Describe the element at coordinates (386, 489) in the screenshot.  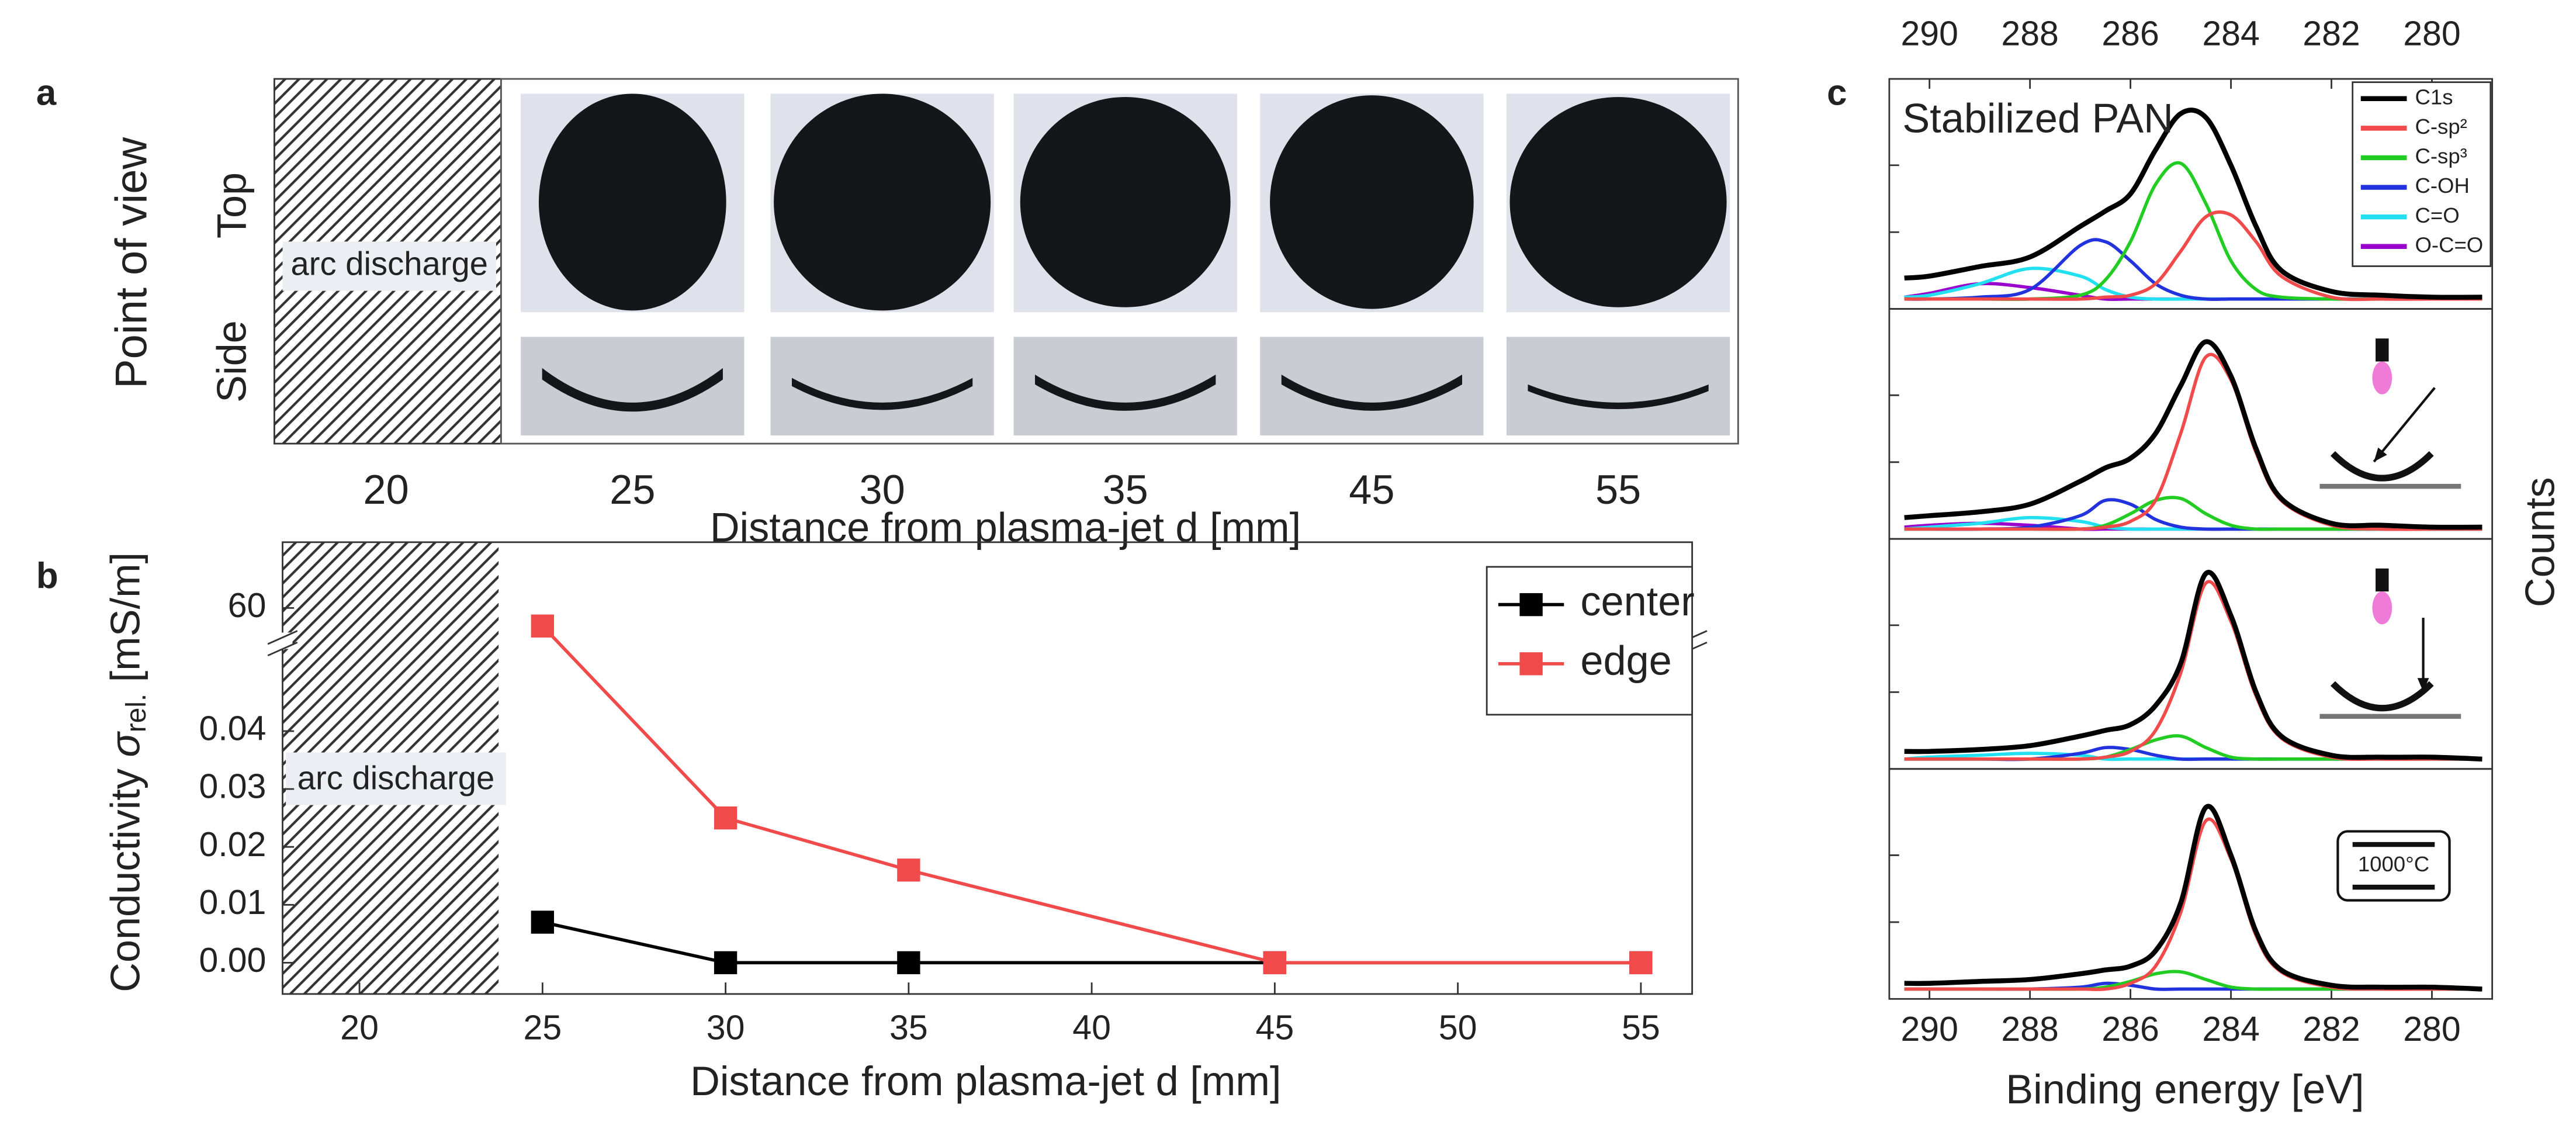
I see `column-label: 20` at that location.